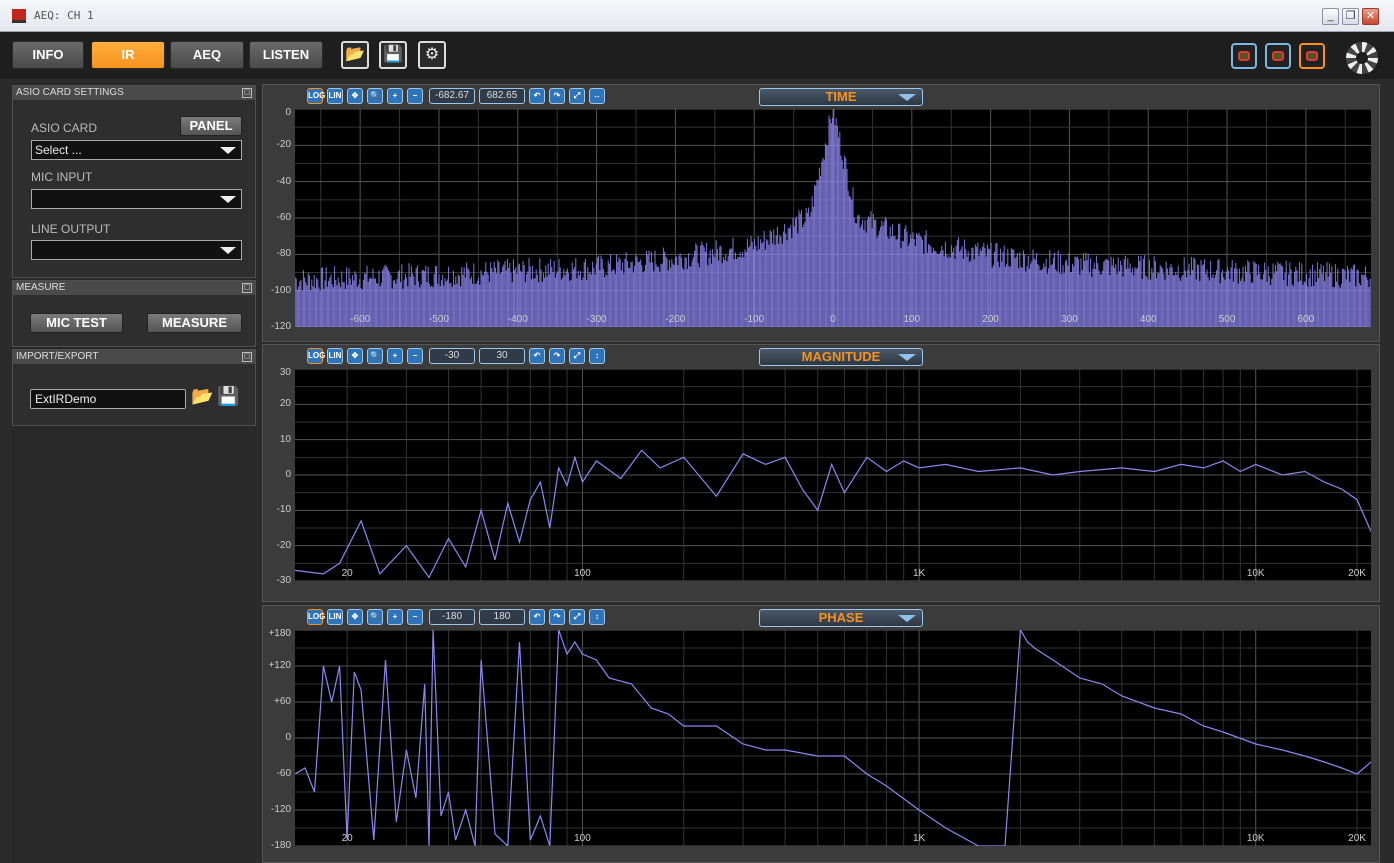 Image resolution: width=1394 pixels, height=863 pixels. What do you see at coordinates (48, 55) in the screenshot?
I see `tab-info: INFO` at bounding box center [48, 55].